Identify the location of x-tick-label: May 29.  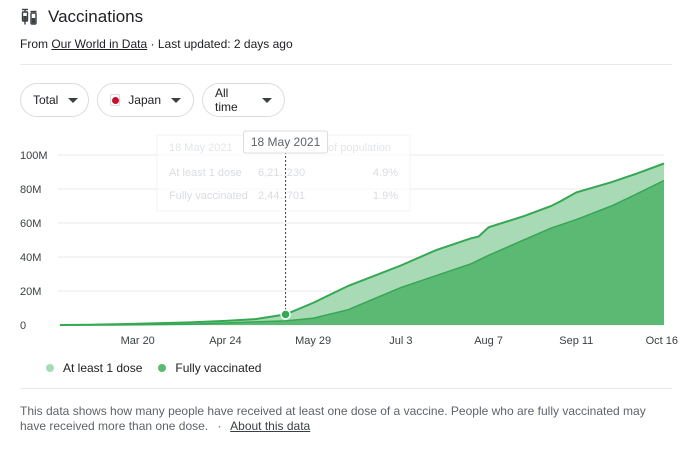
(313, 341).